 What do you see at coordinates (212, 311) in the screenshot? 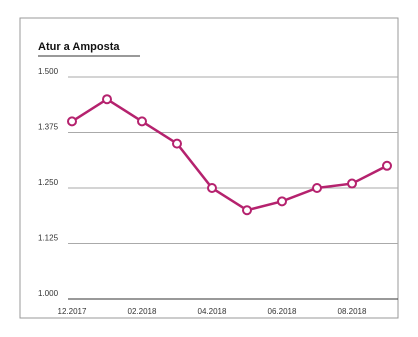
I see `x-tick-label: 04.2018` at bounding box center [212, 311].